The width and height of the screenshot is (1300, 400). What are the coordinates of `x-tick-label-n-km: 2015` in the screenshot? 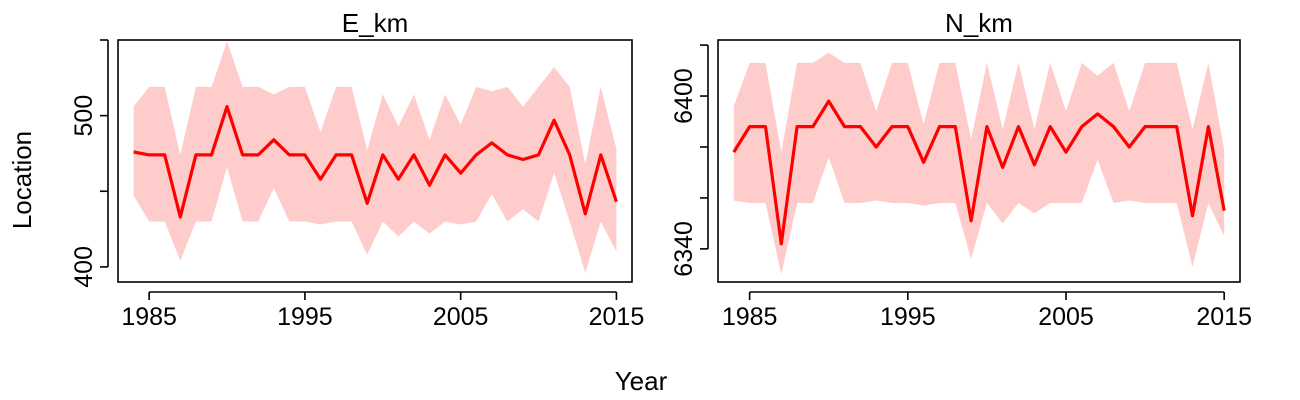 It's located at (1224, 317).